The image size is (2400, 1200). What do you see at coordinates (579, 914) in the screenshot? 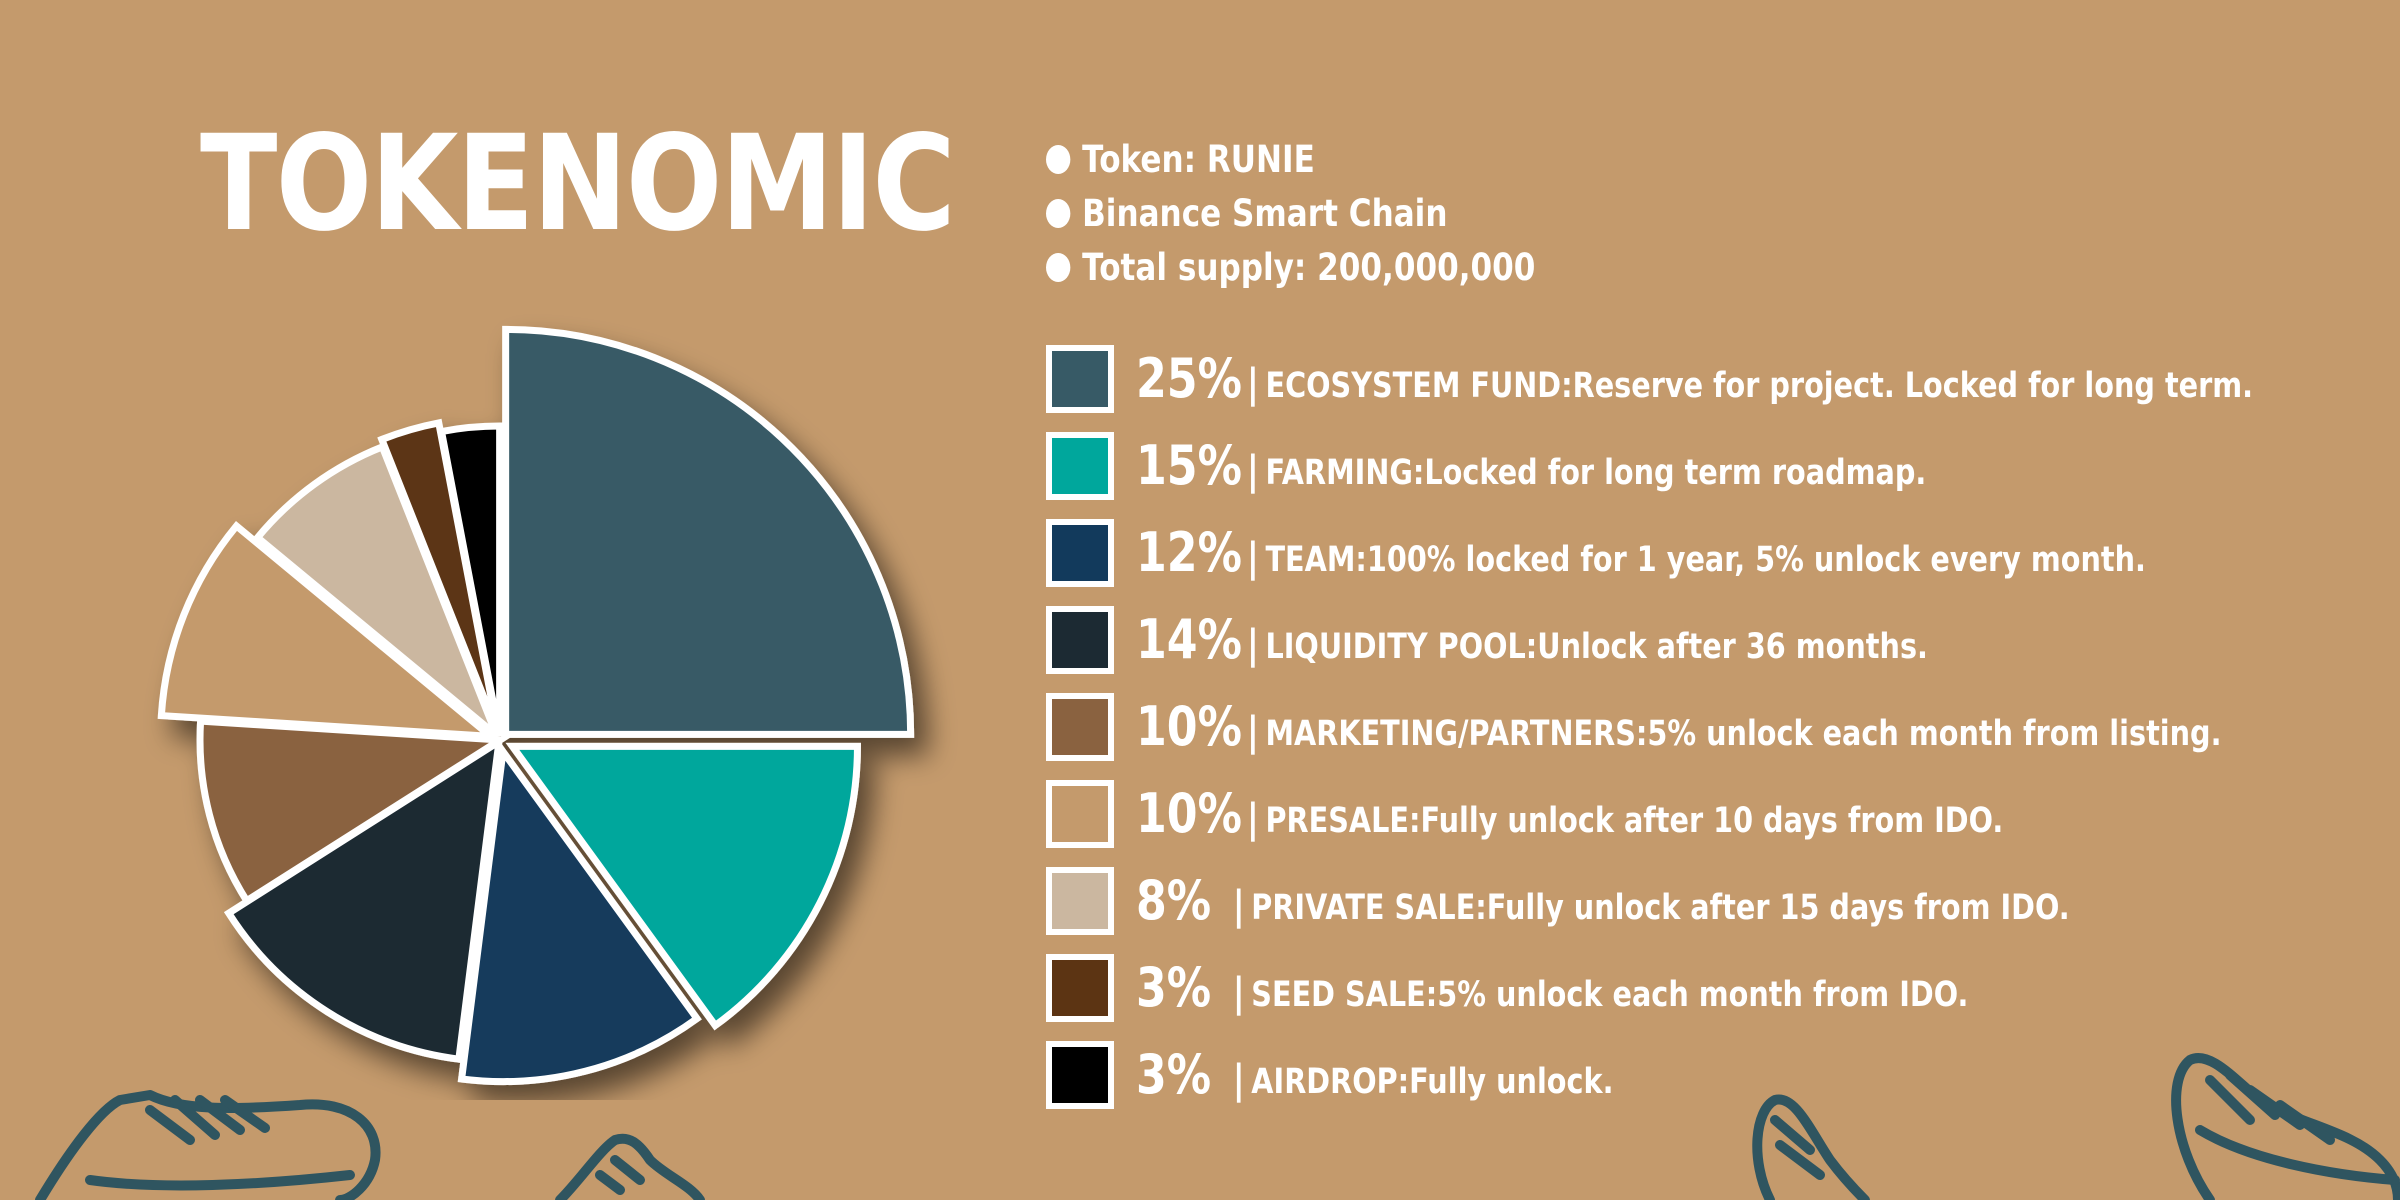
I see `pie-slice-team` at bounding box center [579, 914].